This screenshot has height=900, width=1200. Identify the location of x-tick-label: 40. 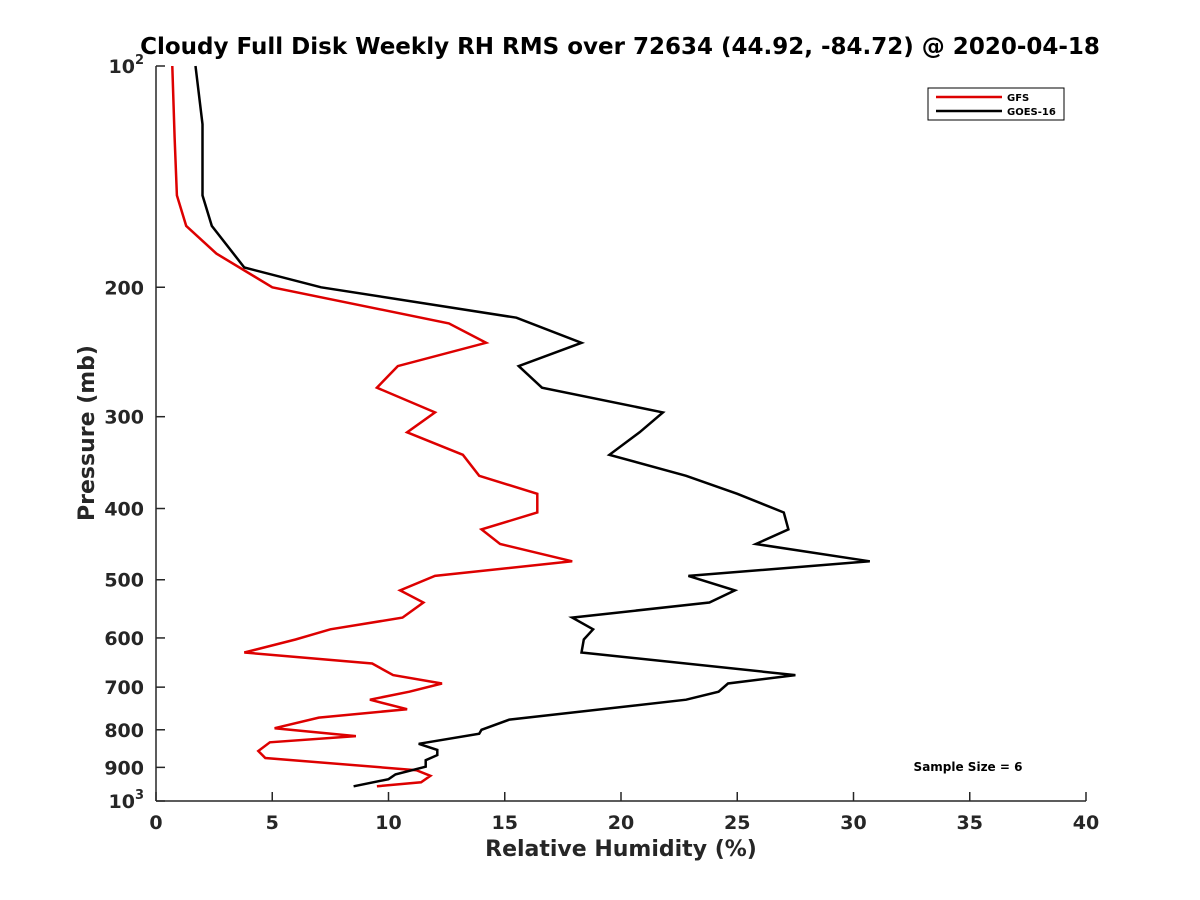
(1086, 823).